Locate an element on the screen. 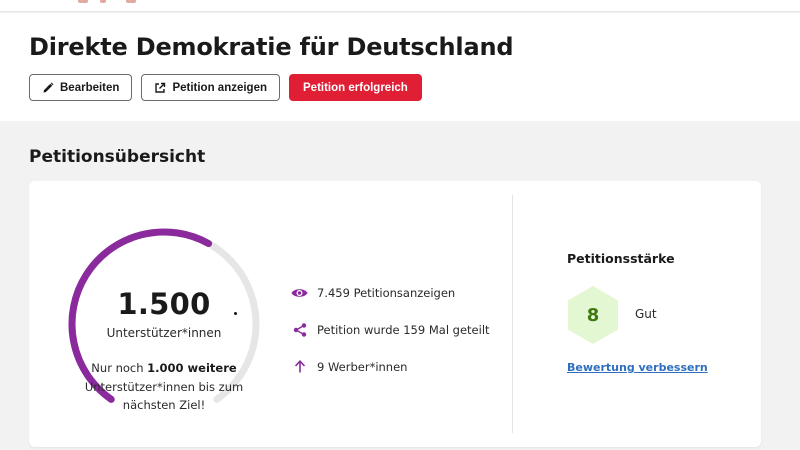 Image resolution: width=800 pixels, height=450 pixels. overview-title: Petitionsübersicht is located at coordinates (117, 157).